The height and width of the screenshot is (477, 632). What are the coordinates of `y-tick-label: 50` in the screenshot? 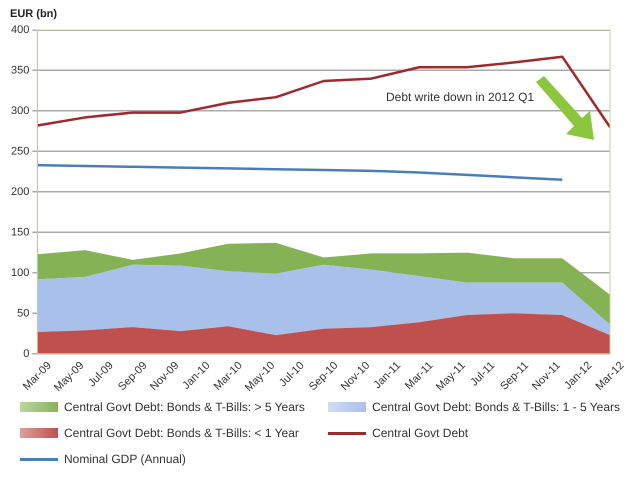 It's located at (23, 313).